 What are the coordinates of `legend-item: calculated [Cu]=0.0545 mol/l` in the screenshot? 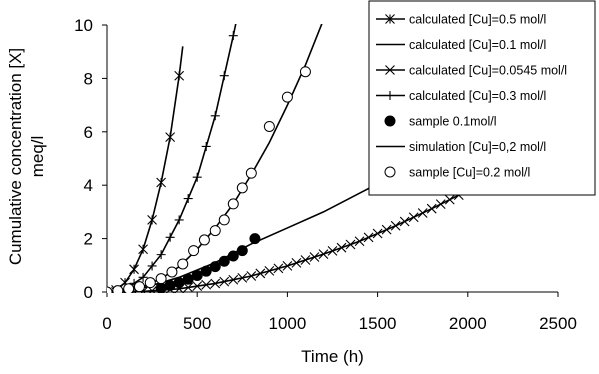 It's located at (471, 71).